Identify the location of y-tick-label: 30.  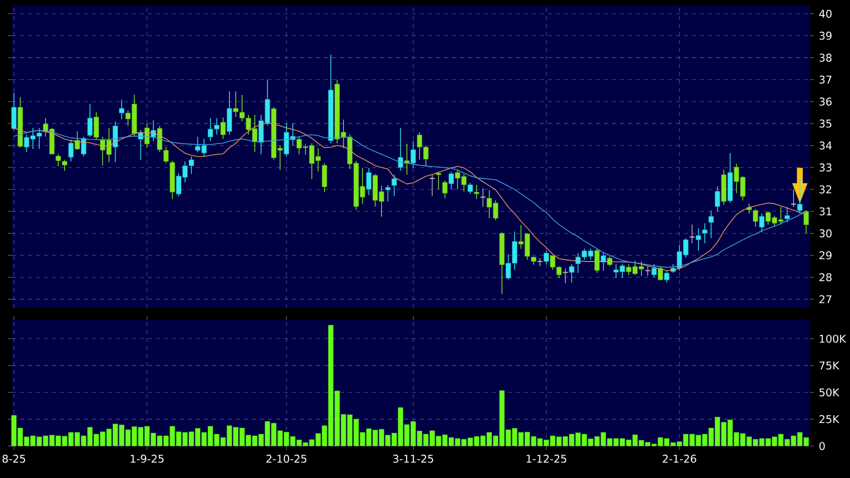
(826, 233).